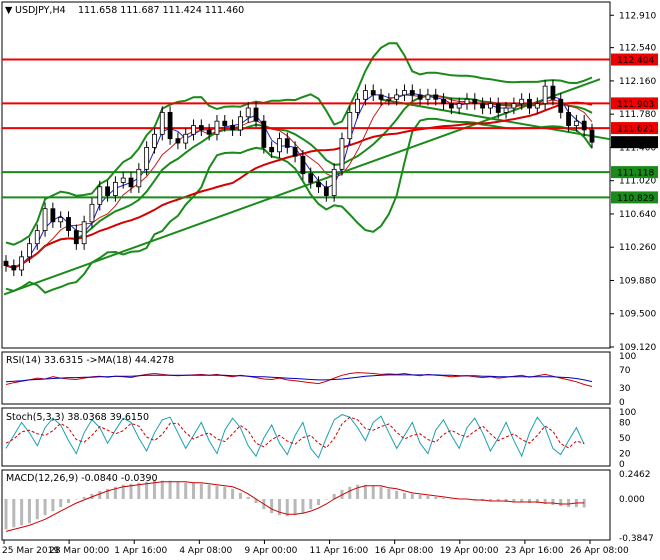 Image resolution: width=660 pixels, height=560 pixels. I want to click on stoch-k-line, so click(295, 436).